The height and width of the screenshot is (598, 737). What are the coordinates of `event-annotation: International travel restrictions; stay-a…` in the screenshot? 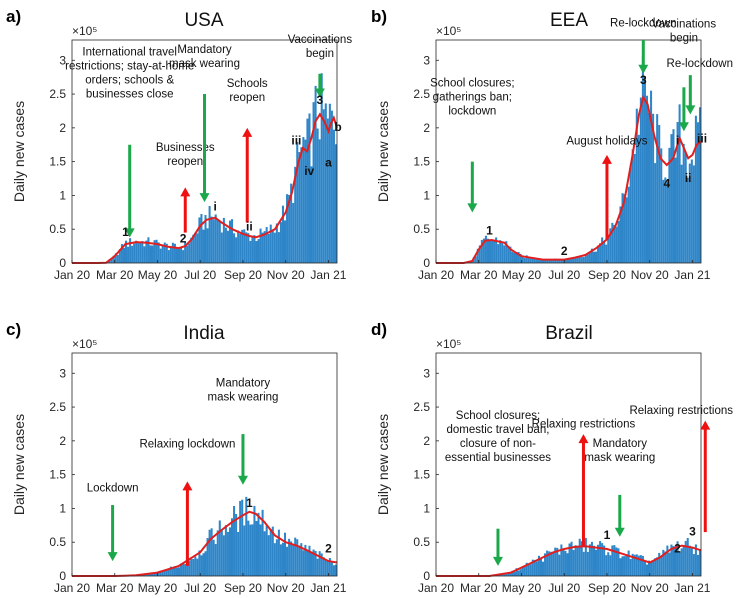 It's located at (129, 142).